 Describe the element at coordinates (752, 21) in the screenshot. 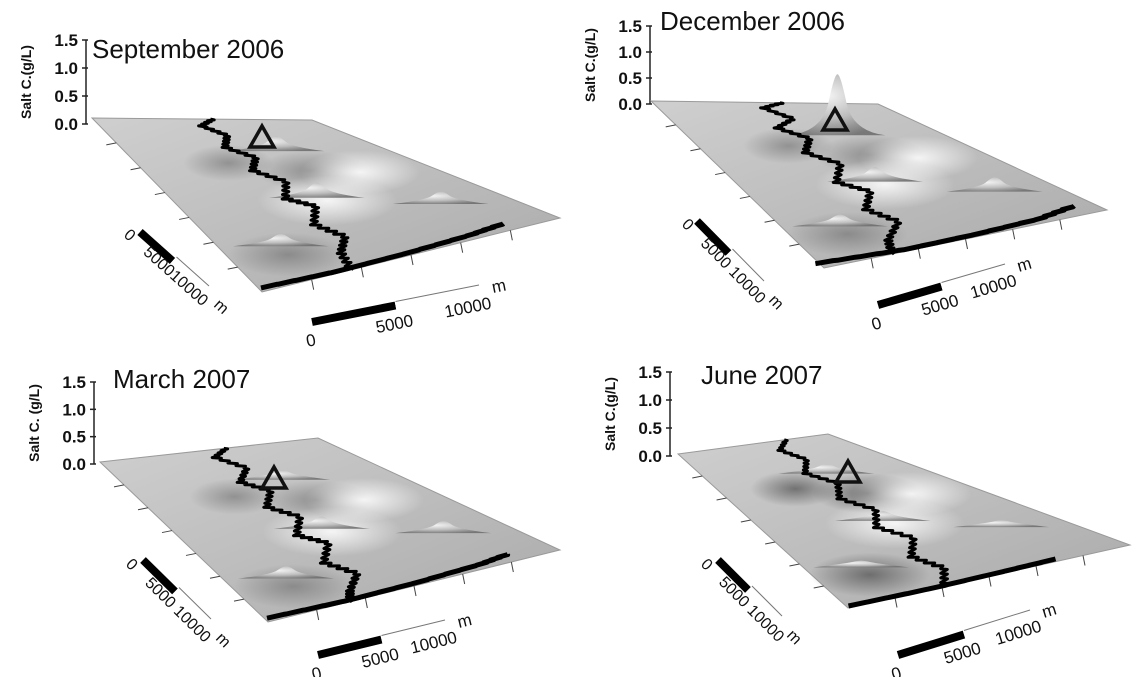

I see `panel-title: December 2006` at that location.